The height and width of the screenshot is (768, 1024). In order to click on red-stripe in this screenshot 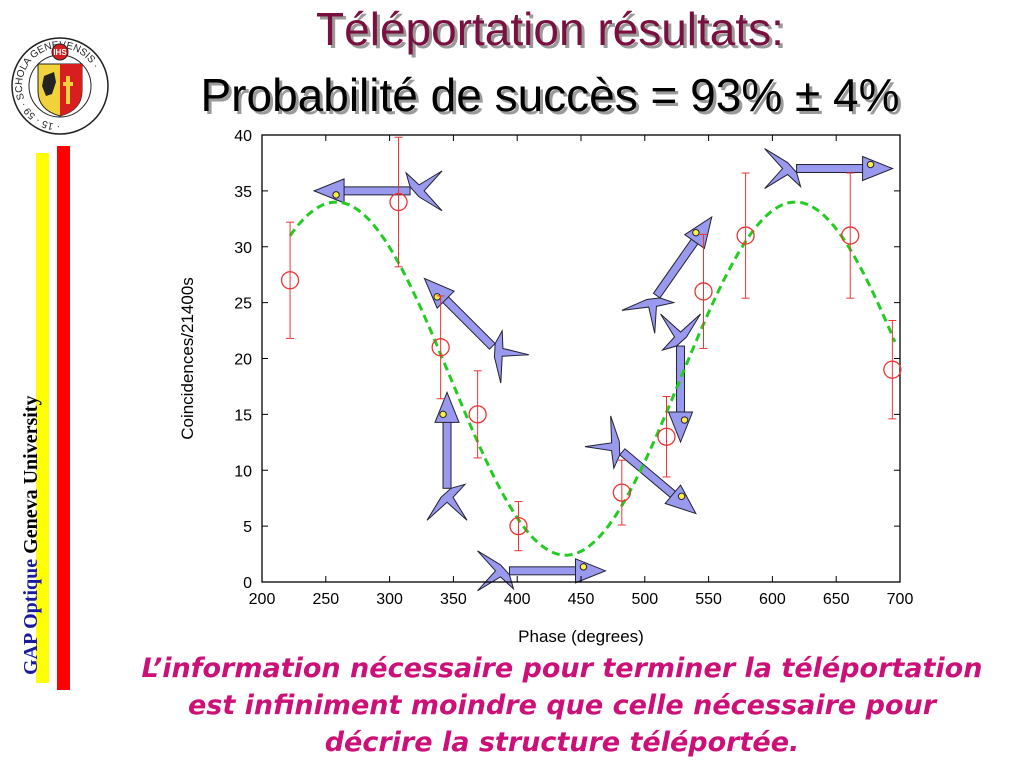, I will do `click(63, 418)`.